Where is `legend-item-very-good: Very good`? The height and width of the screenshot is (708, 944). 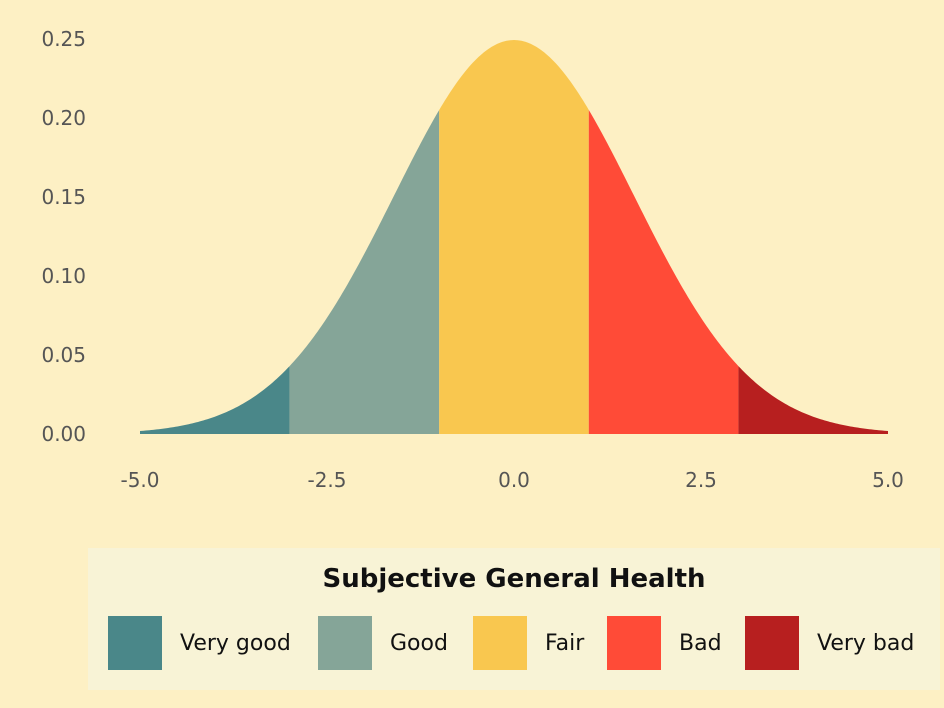 legend-item-very-good: Very good is located at coordinates (199, 643).